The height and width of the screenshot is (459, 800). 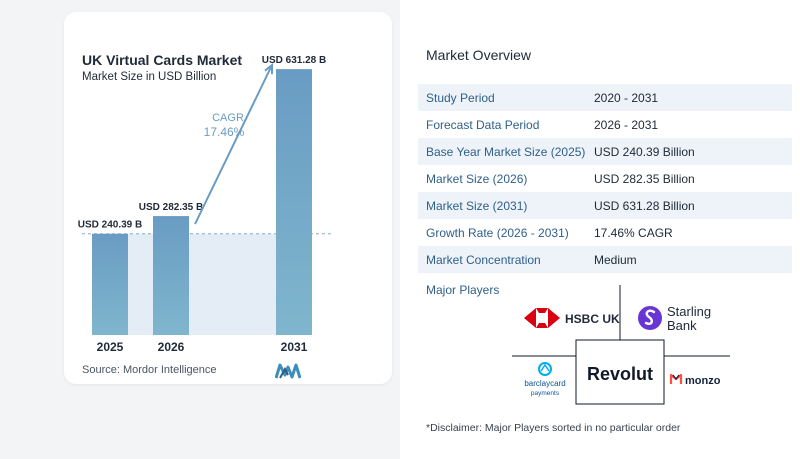 I want to click on row-label: Market Concentration, so click(x=483, y=259).